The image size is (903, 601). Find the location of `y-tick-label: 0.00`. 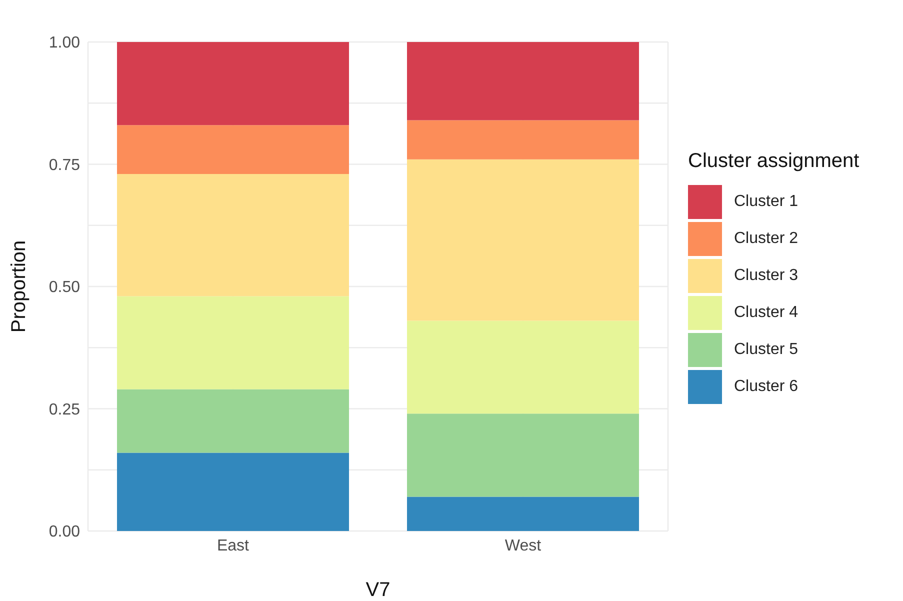

y-tick-label: 0.00 is located at coordinates (64, 532).